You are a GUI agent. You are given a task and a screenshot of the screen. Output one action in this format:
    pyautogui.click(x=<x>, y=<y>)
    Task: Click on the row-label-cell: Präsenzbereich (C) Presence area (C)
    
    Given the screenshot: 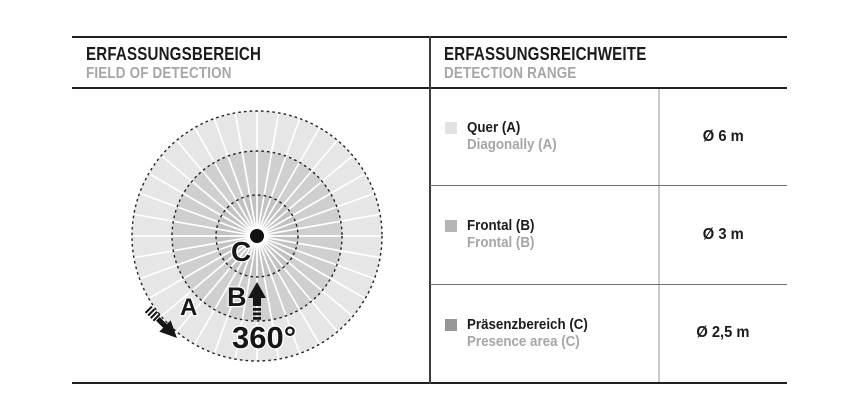 What is the action you would take?
    pyautogui.click(x=544, y=333)
    